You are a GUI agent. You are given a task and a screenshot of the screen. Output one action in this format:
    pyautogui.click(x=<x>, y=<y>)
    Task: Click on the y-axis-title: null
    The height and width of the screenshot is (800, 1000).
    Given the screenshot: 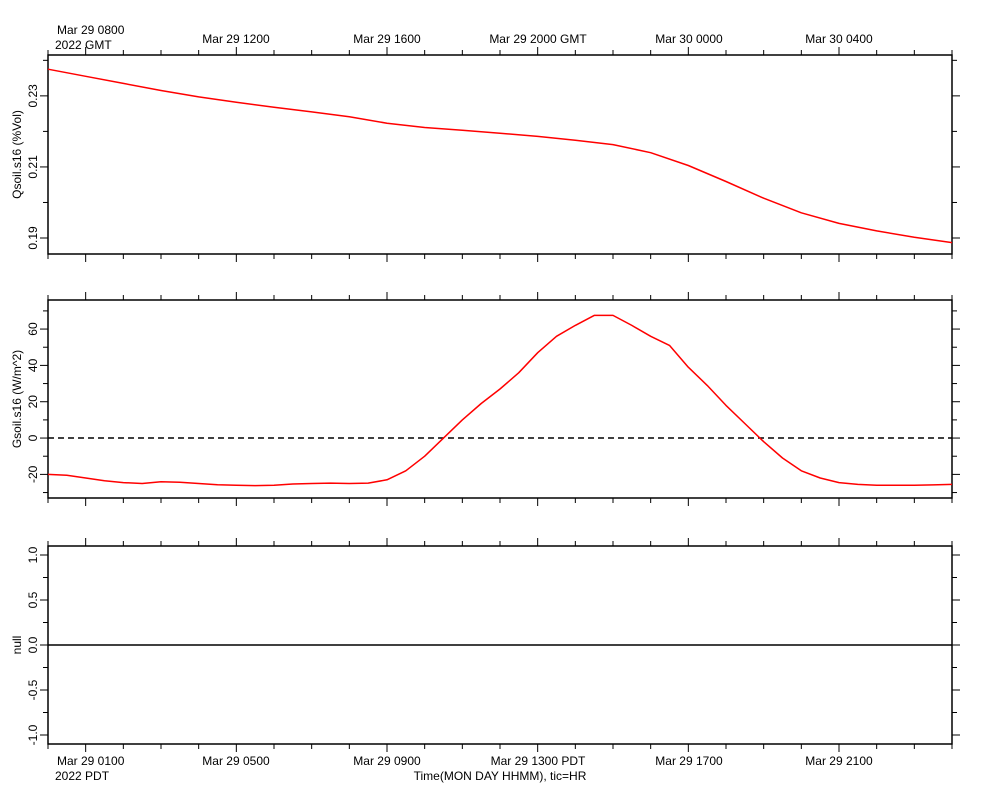 What is the action you would take?
    pyautogui.click(x=17, y=645)
    